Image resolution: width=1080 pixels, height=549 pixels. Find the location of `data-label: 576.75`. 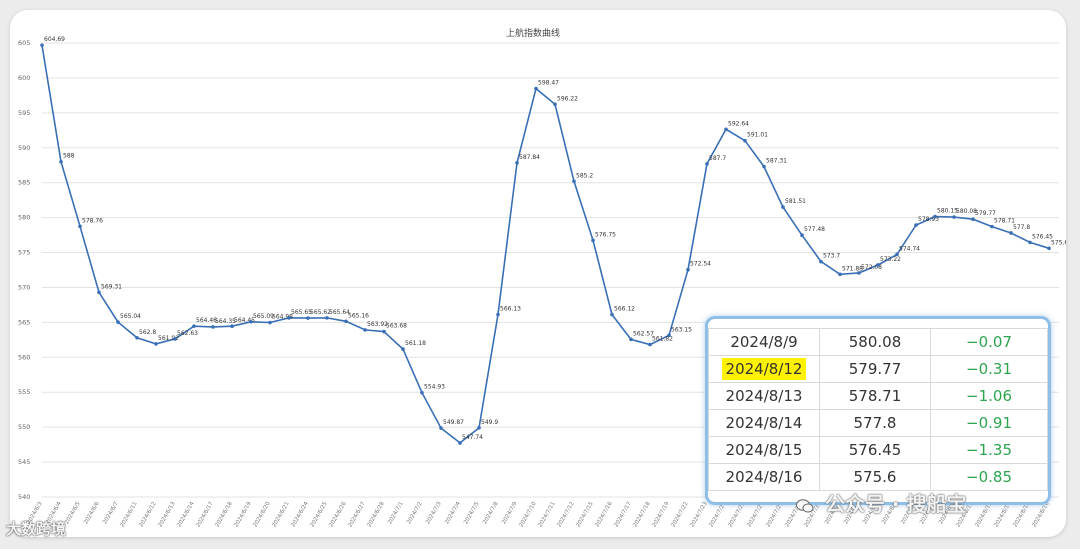

data-label: 576.75 is located at coordinates (605, 234).